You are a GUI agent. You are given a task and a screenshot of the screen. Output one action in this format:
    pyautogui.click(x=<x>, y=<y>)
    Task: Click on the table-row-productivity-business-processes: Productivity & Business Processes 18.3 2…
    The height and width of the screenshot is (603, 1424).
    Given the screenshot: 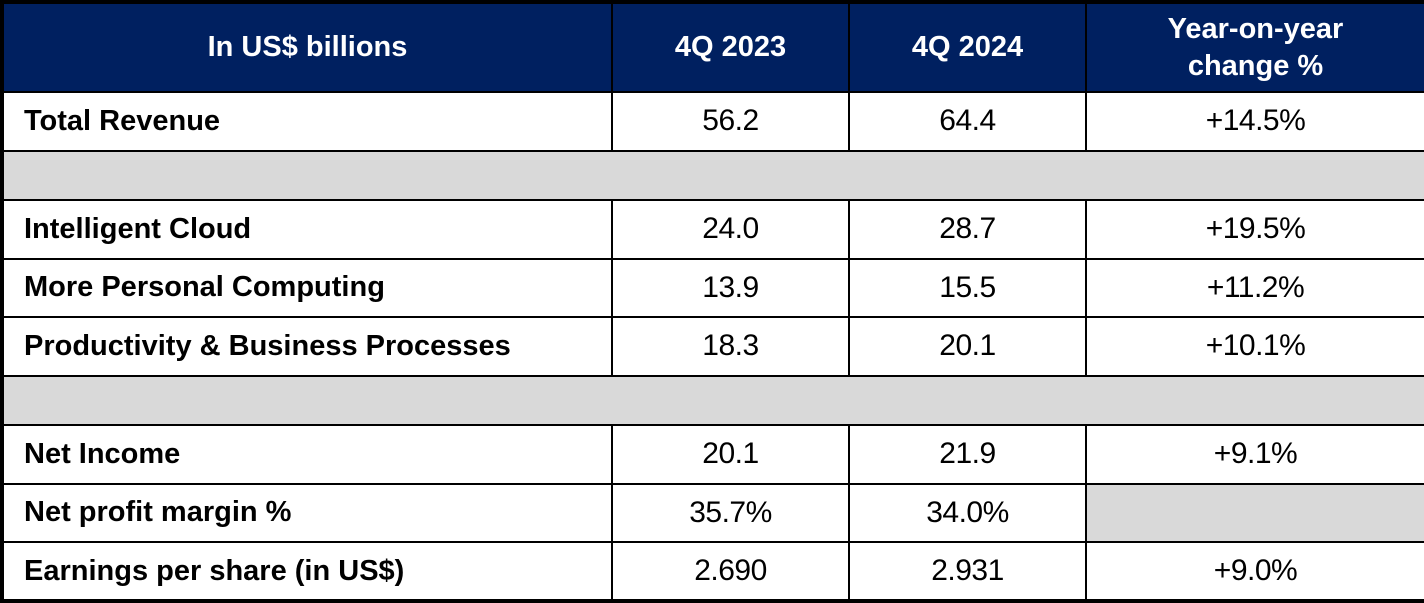 What is the action you would take?
    pyautogui.click(x=712, y=346)
    